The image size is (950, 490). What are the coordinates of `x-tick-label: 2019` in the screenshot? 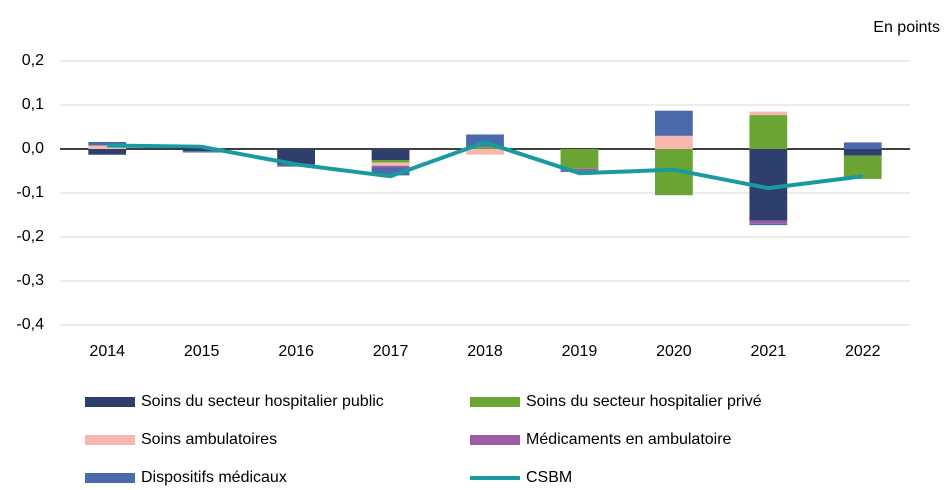 It's located at (580, 351).